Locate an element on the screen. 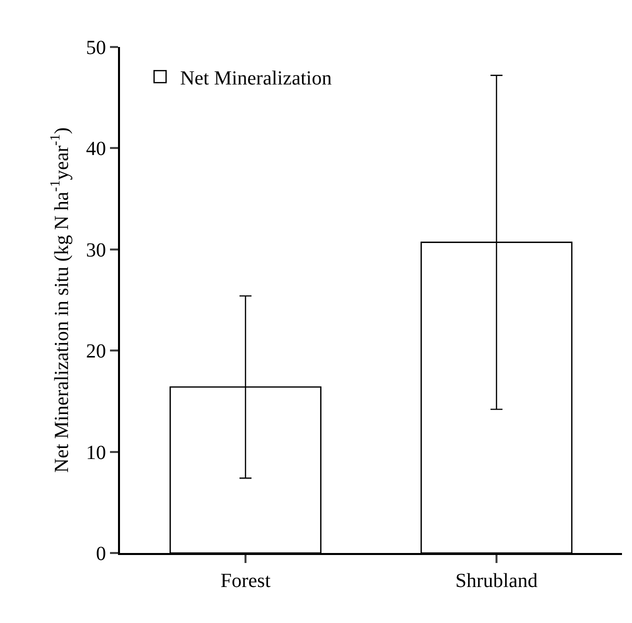  y-tick-label: 30 is located at coordinates (96, 250).